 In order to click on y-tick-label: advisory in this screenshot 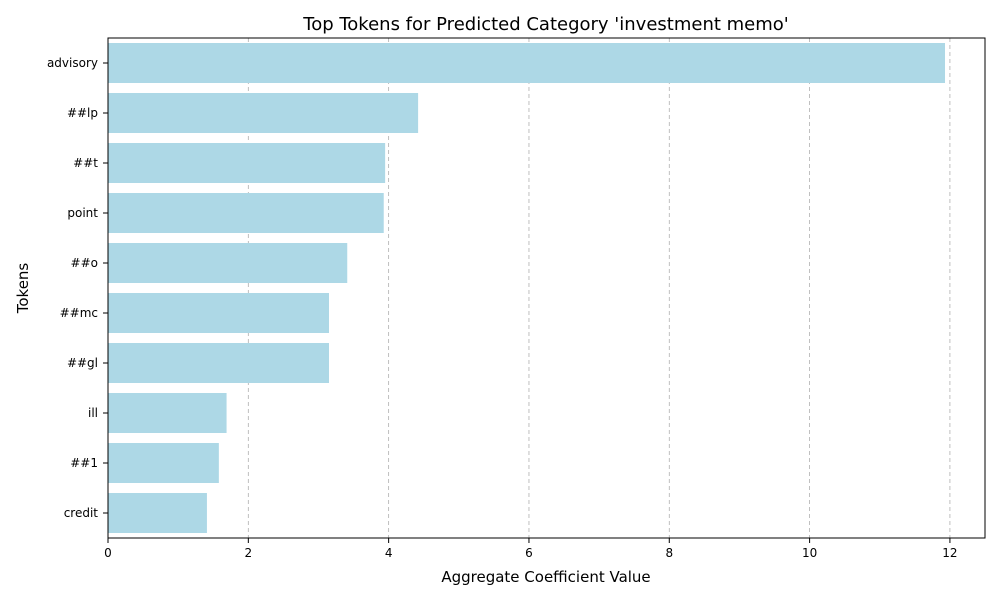, I will do `click(72, 63)`.